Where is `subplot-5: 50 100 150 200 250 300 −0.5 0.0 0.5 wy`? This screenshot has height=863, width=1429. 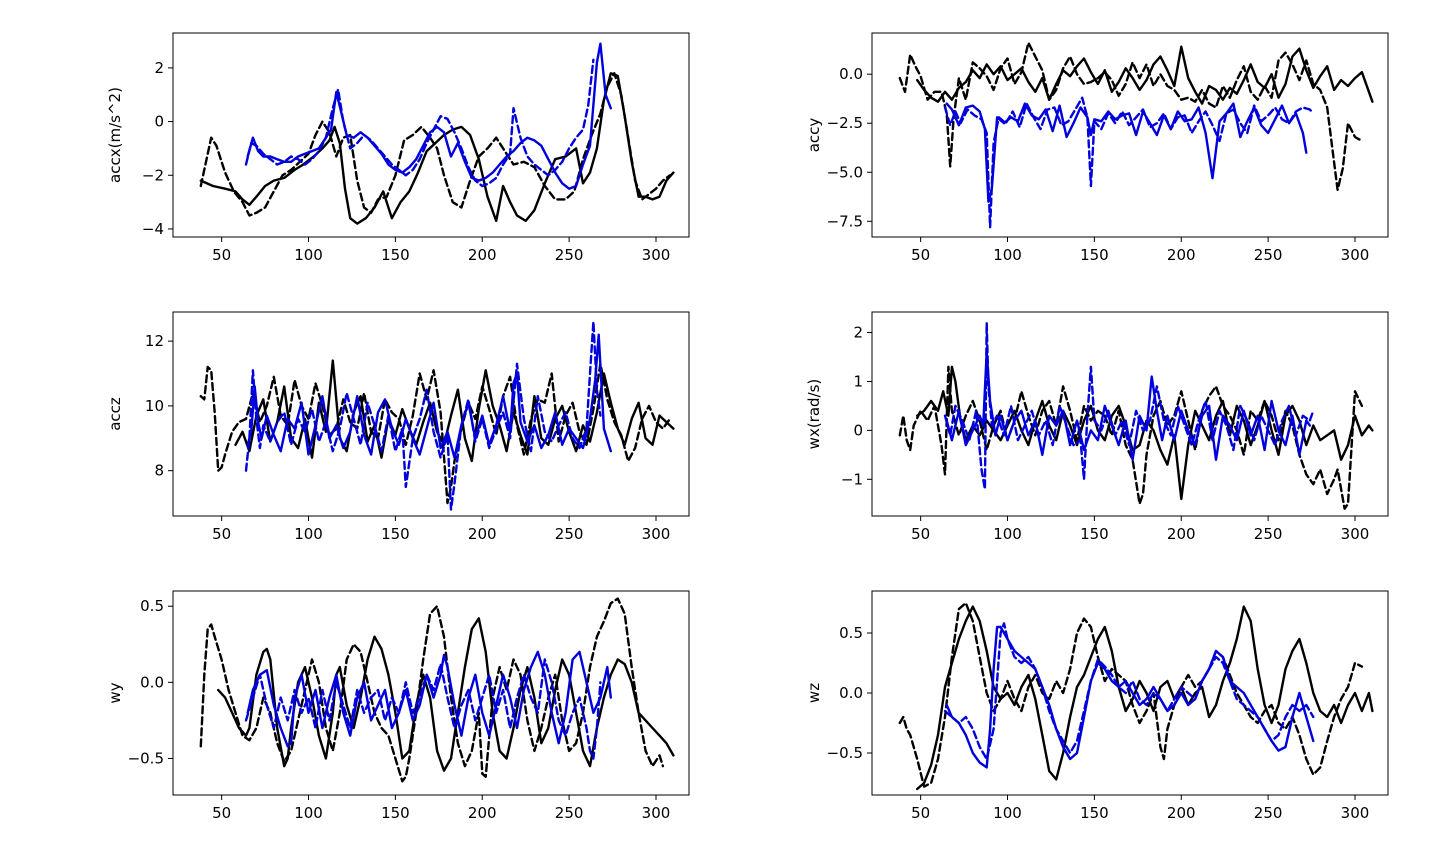
subplot-5: 50 100 150 200 250 300 −0.5 0.0 0.5 wy is located at coordinates (398, 706).